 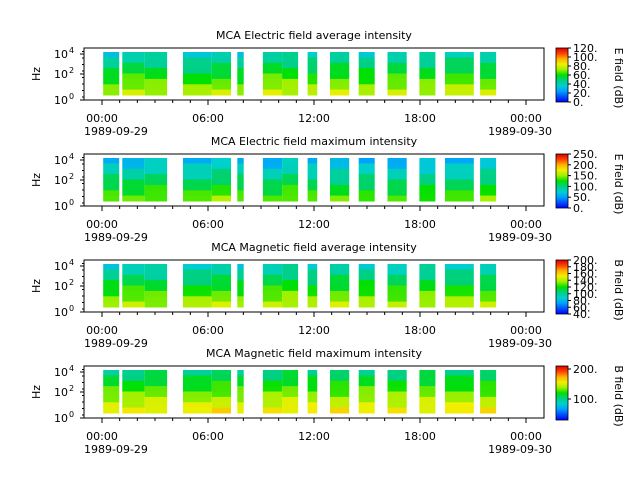 I want to click on y-tick-label: 10, so click(x=61, y=312).